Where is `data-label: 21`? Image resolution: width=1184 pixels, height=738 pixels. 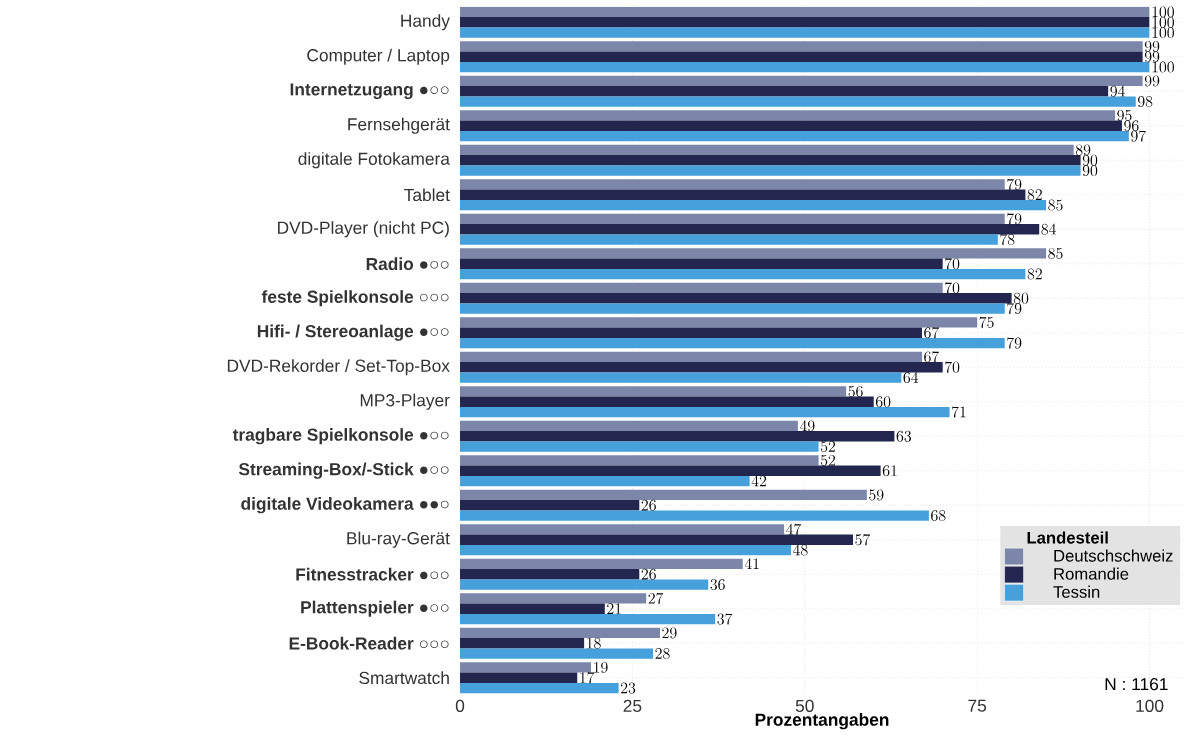
data-label: 21 is located at coordinates (614, 608).